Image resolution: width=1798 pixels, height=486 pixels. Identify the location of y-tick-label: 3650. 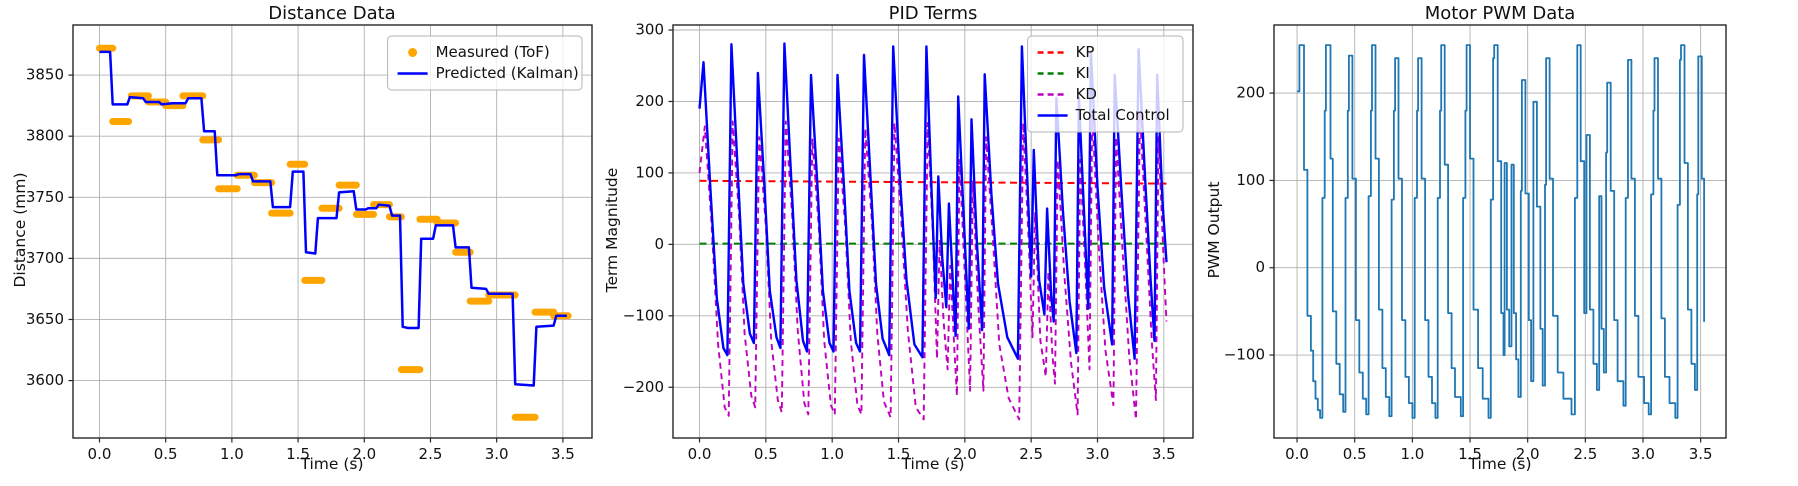
(45, 319).